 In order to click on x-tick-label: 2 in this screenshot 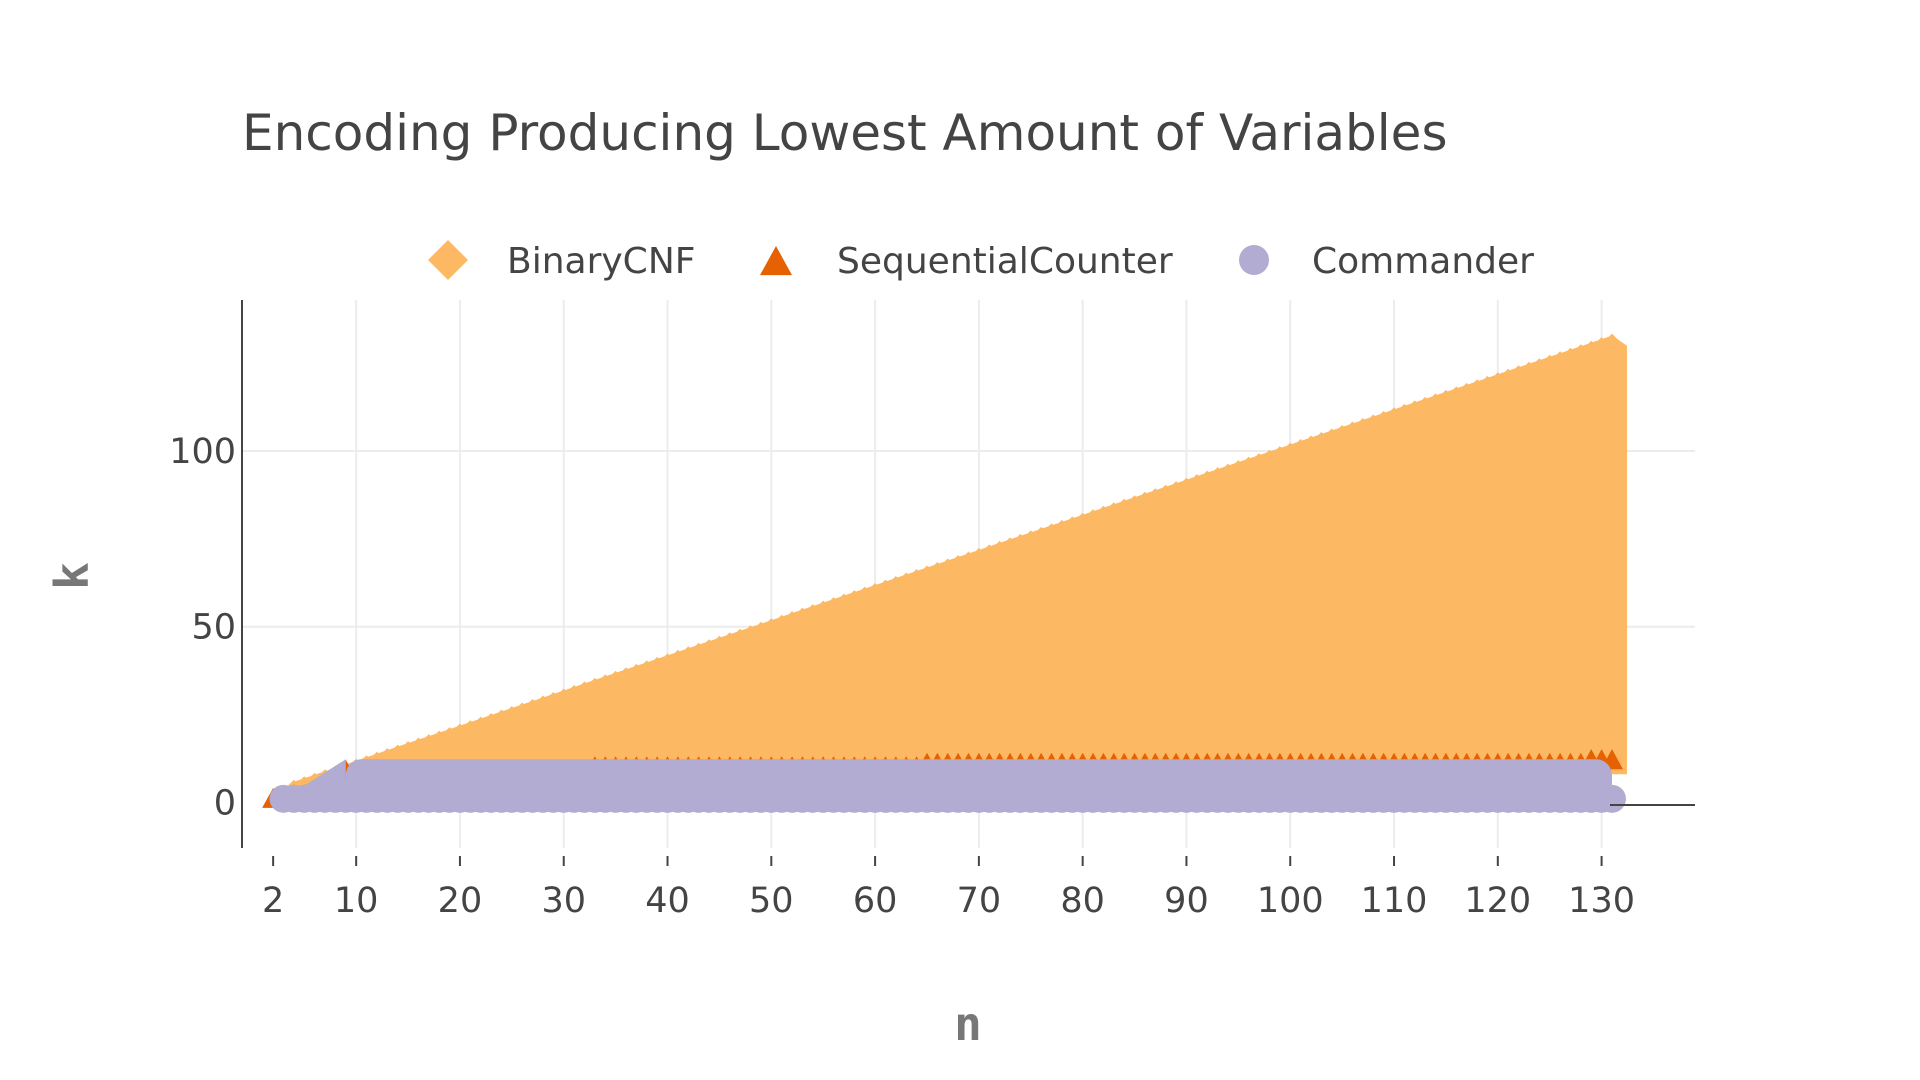, I will do `click(273, 901)`.